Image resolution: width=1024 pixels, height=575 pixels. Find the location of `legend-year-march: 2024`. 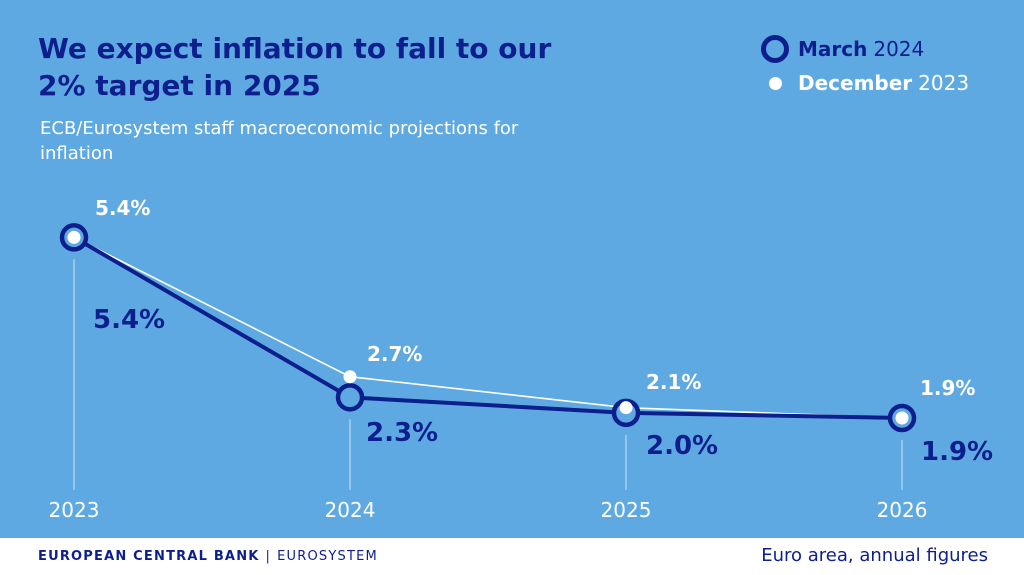

legend-year-march: 2024 is located at coordinates (899, 49).